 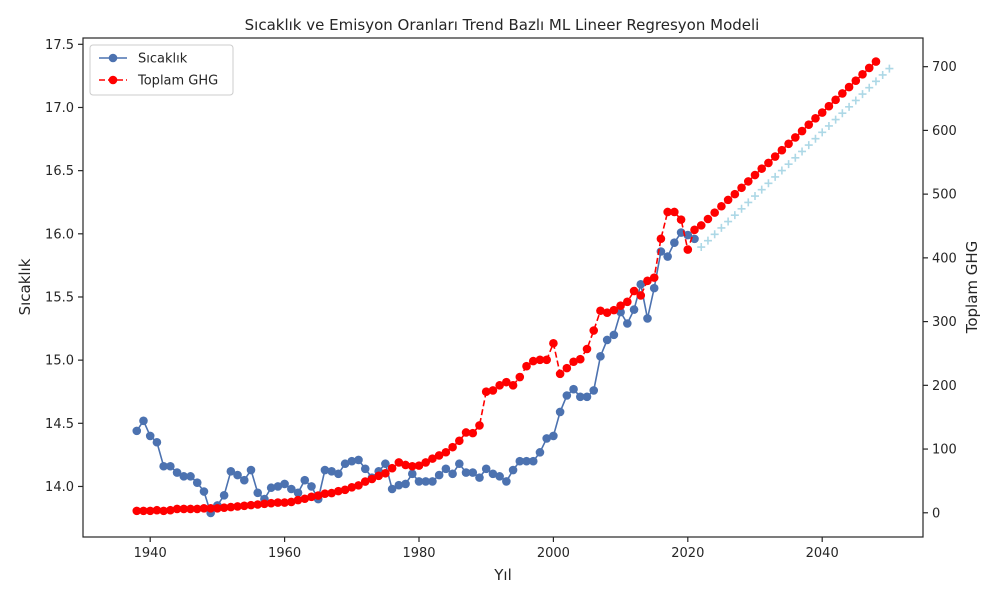 What do you see at coordinates (161, 70) in the screenshot?
I see `legend: Sıcaklık Toplam GHG` at bounding box center [161, 70].